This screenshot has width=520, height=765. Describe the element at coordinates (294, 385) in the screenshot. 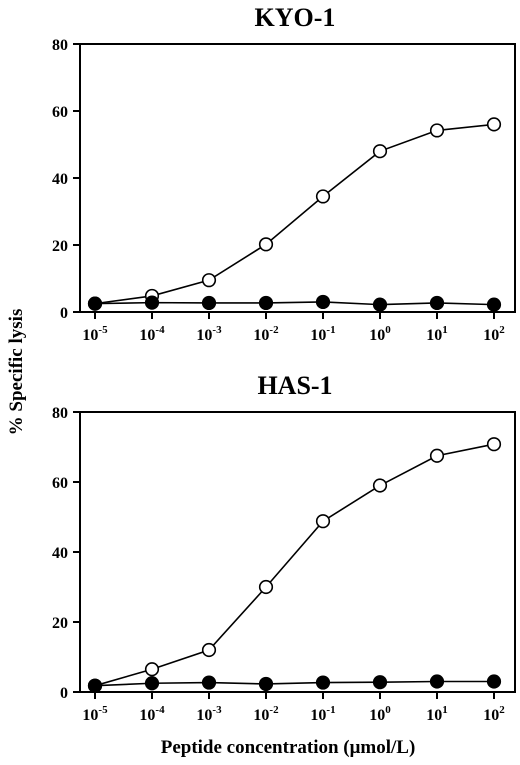

I see `chart-title-has1: HAS-1` at that location.